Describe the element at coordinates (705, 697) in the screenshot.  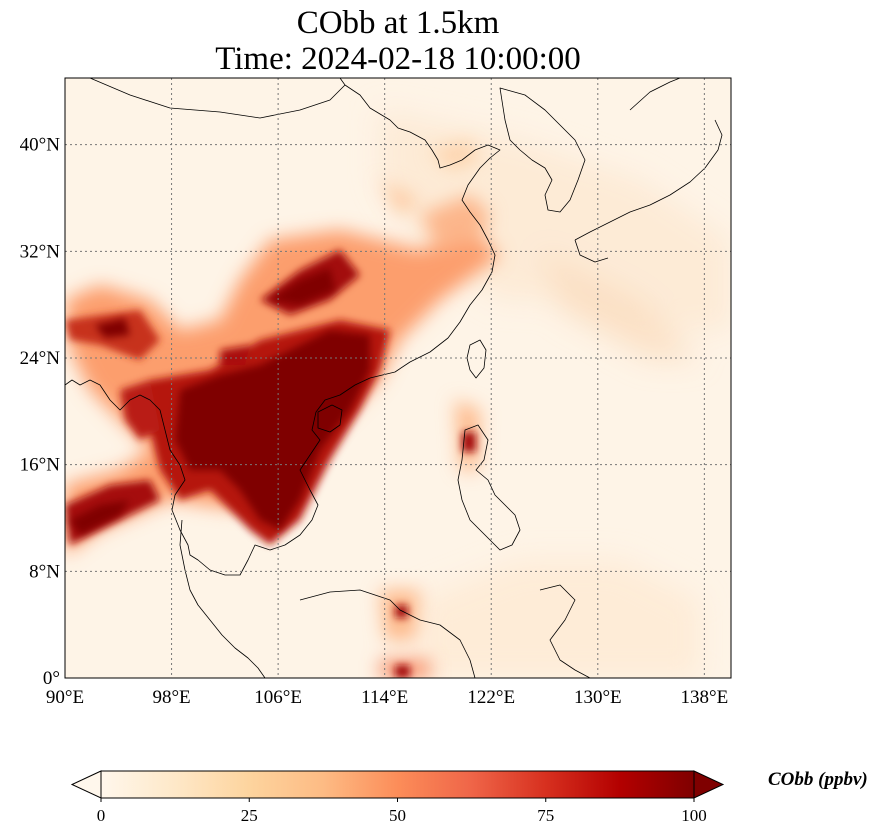
I see `x-tick-label: 138°E` at that location.